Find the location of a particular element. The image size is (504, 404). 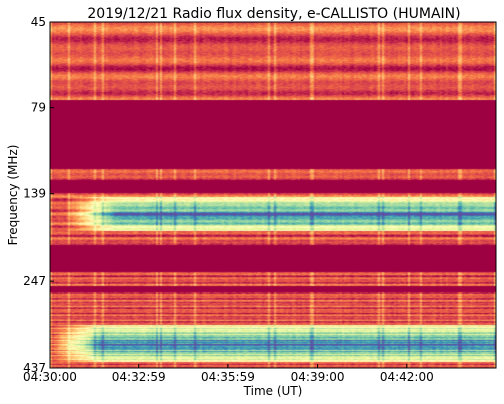

x-tick-label: 04:32:59 is located at coordinates (139, 377).